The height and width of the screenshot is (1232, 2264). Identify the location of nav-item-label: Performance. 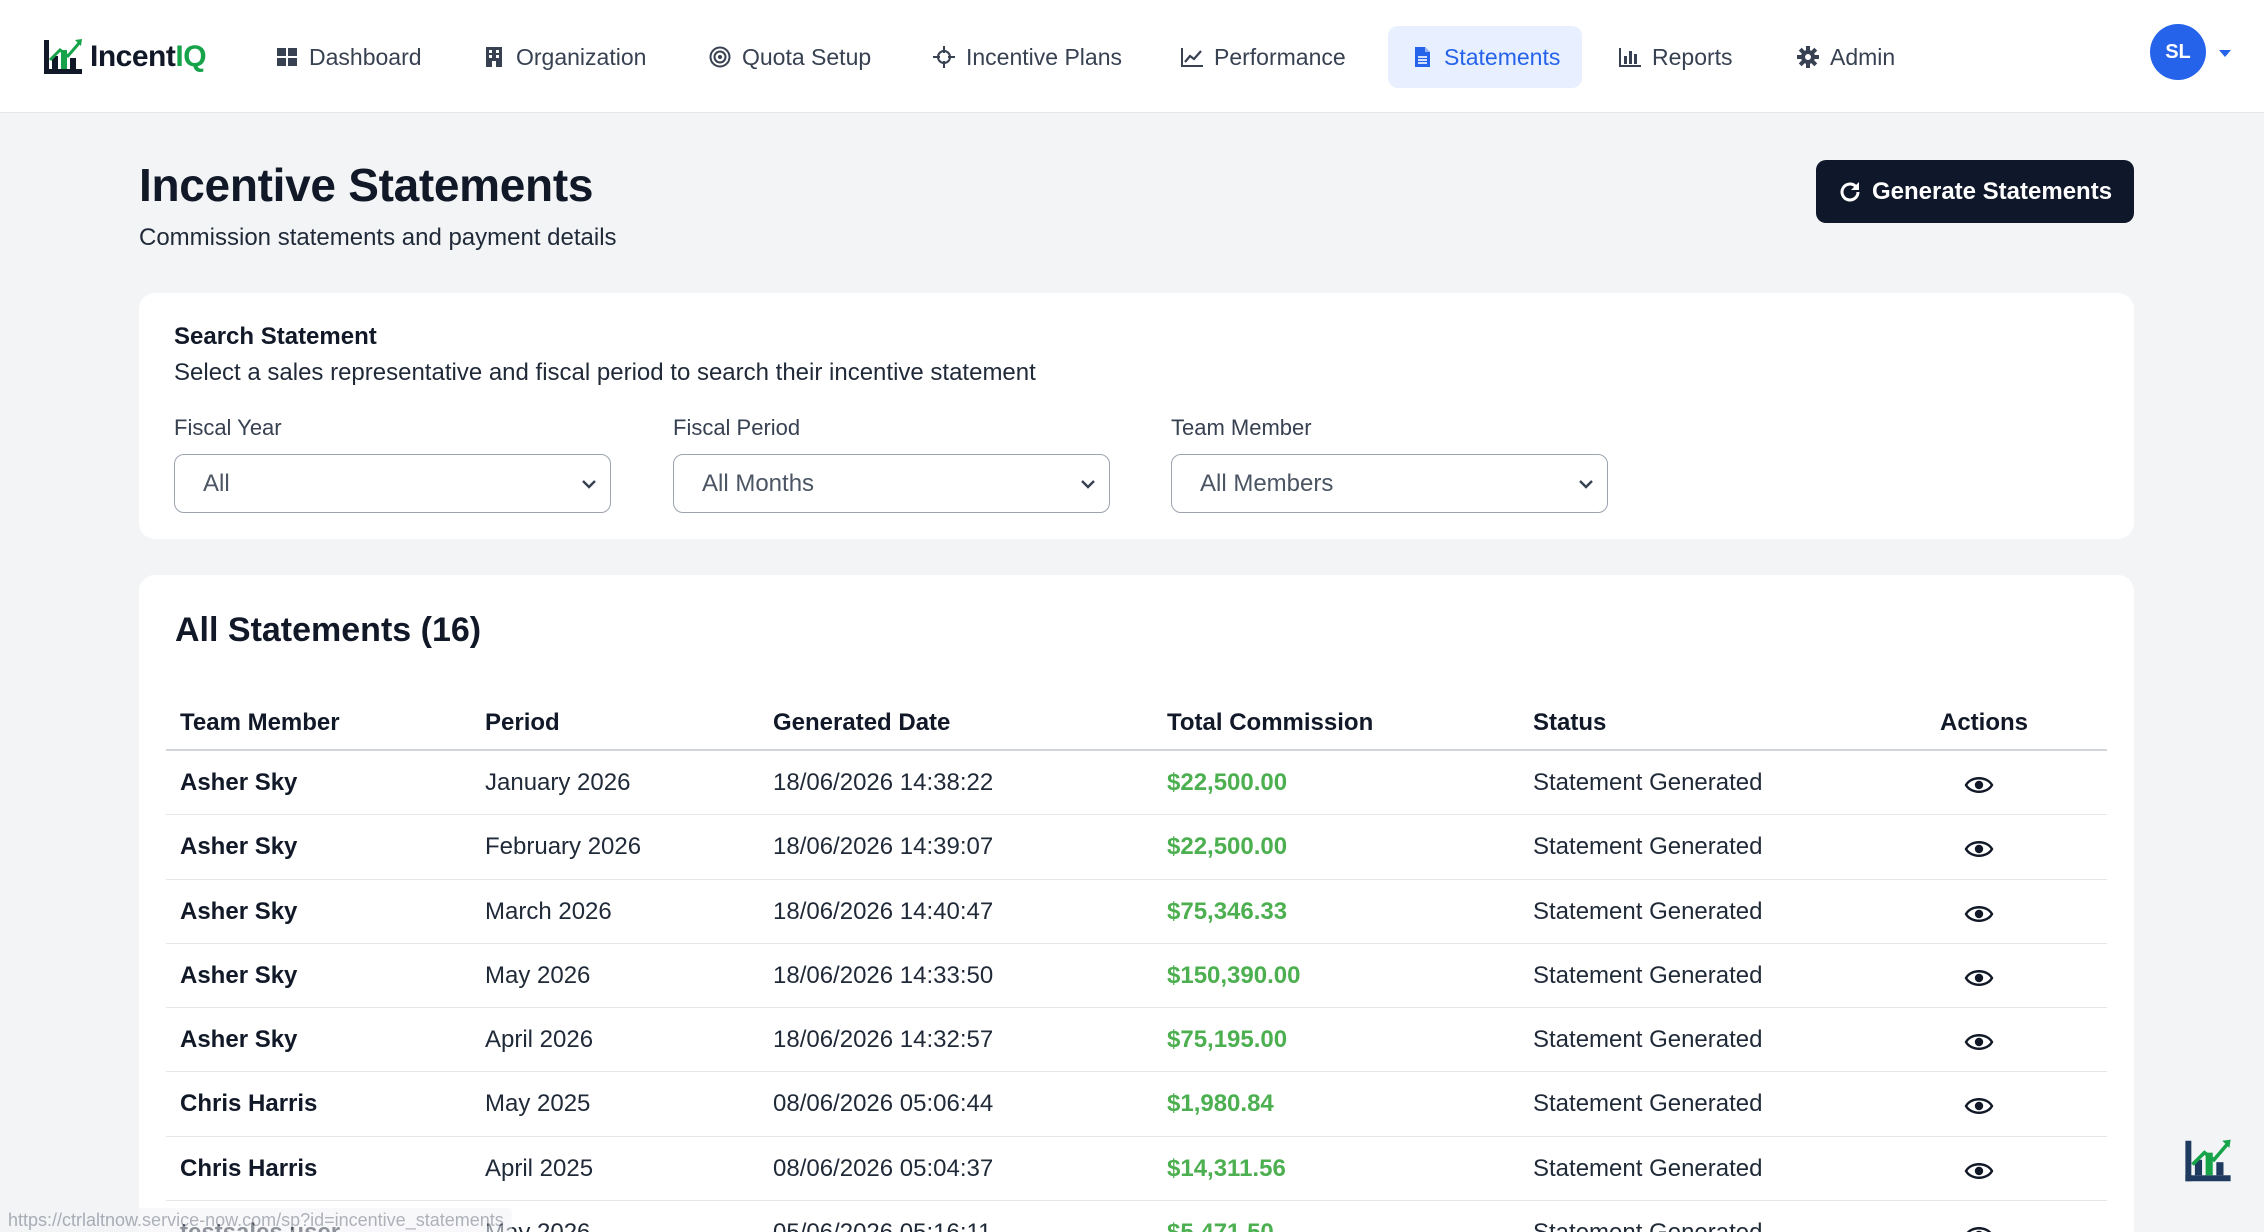
(1280, 56).